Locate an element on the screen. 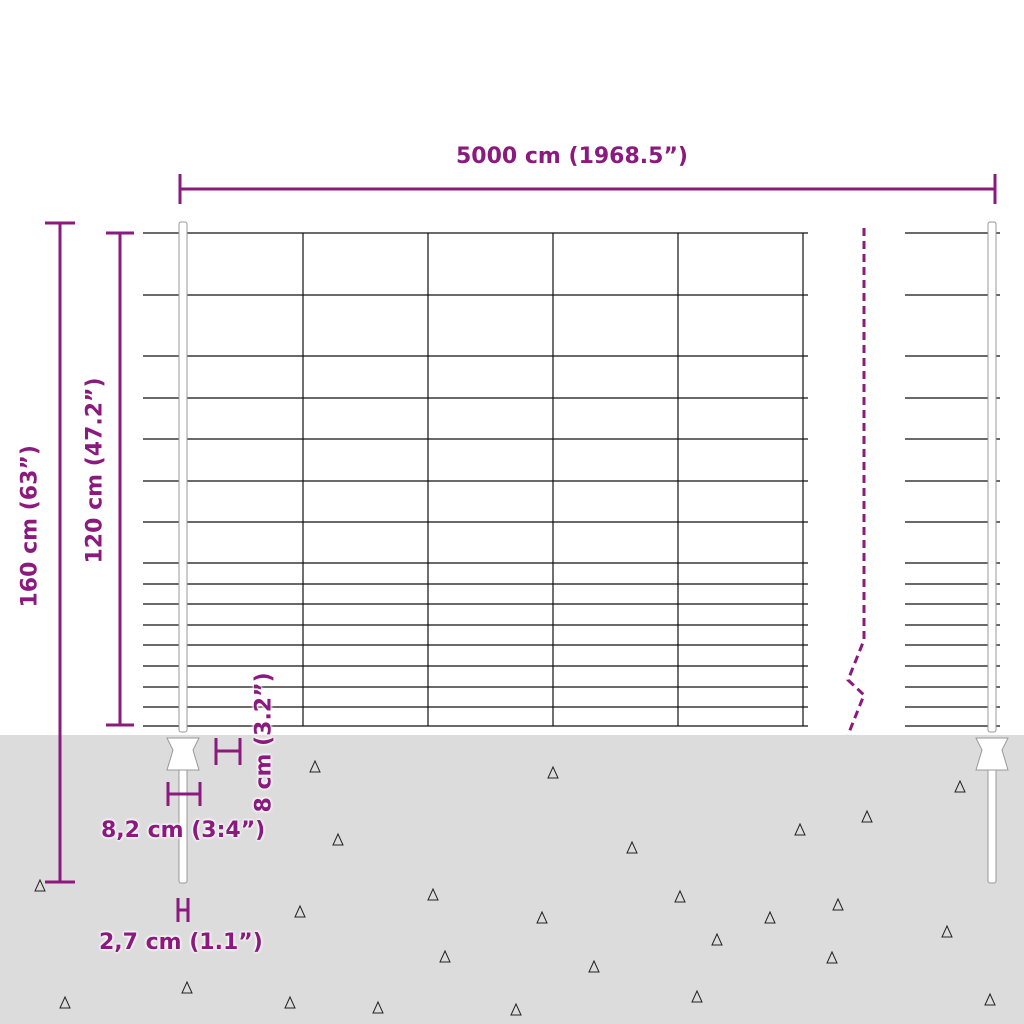 This screenshot has width=1024, height=1024. post-diameter-label: 2,7 cm (1.1”) is located at coordinates (181, 942).